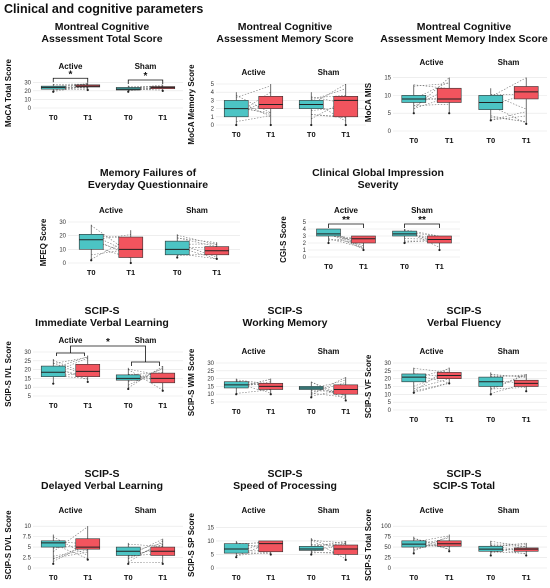 This screenshot has height=588, width=550. I want to click on y-axis-label: CGI-S Score, so click(283, 239).